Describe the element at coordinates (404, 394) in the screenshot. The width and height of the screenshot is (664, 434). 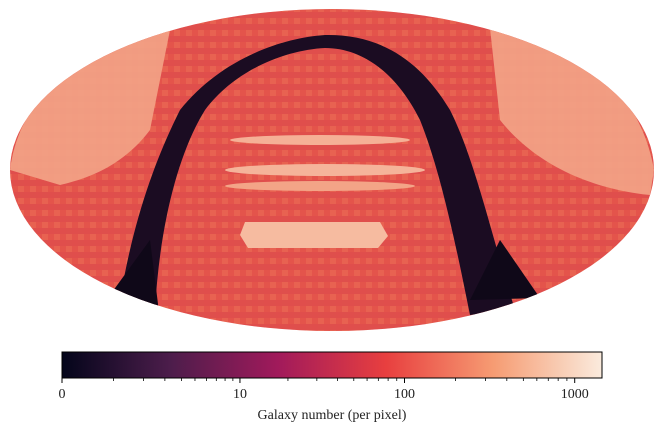
I see `tick-label: 100` at that location.